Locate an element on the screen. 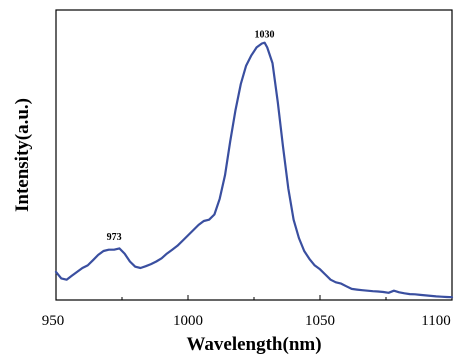 The height and width of the screenshot is (362, 469). peak-label: 973 is located at coordinates (114, 237).